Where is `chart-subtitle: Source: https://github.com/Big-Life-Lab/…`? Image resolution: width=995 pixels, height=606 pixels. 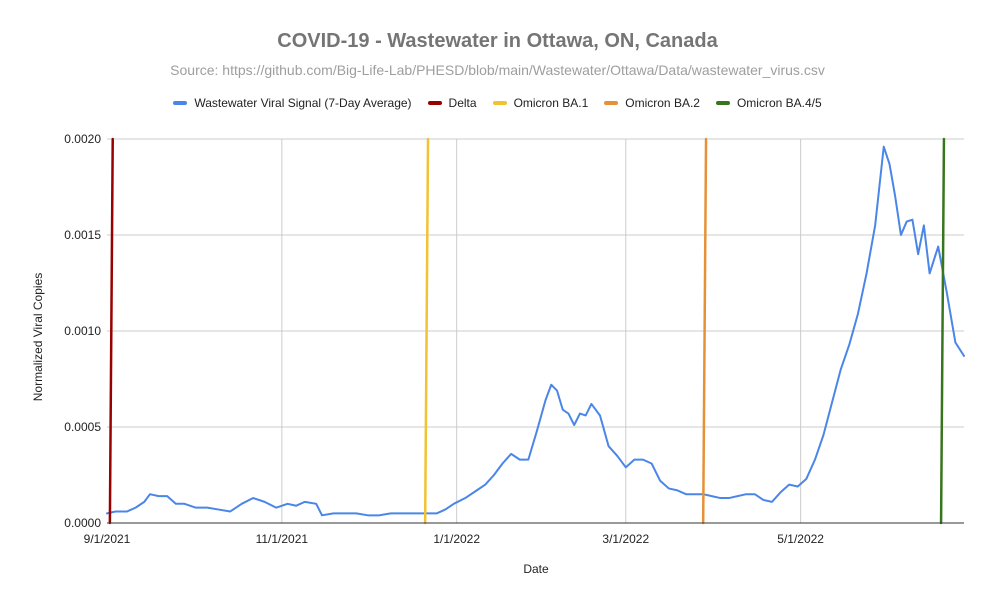 chart-subtitle: Source: https://github.com/Big-Life-Lab/… is located at coordinates (497, 70).